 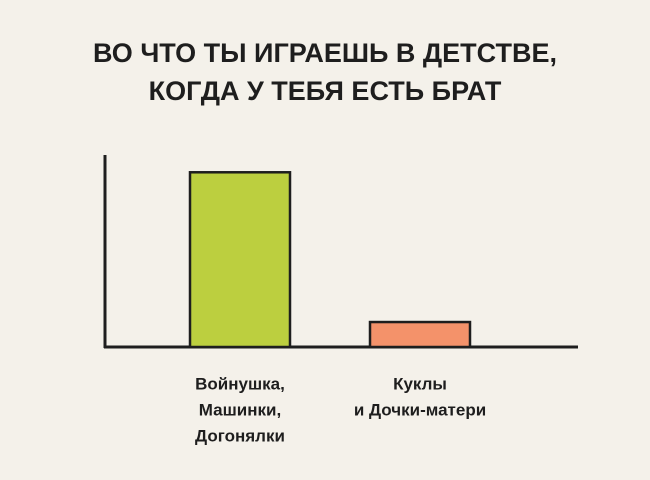 I want to click on x-tick-label: и Дочки-матери, so click(x=420, y=409).